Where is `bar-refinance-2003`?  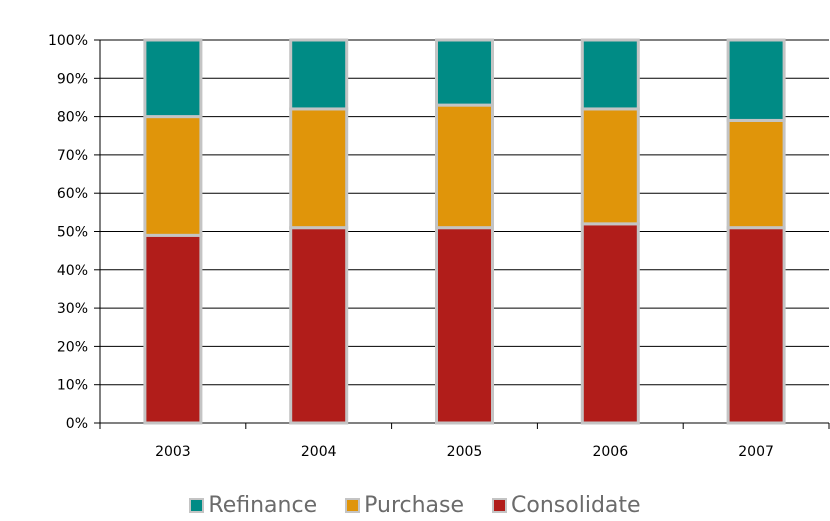 bar-refinance-2003 is located at coordinates (173, 78).